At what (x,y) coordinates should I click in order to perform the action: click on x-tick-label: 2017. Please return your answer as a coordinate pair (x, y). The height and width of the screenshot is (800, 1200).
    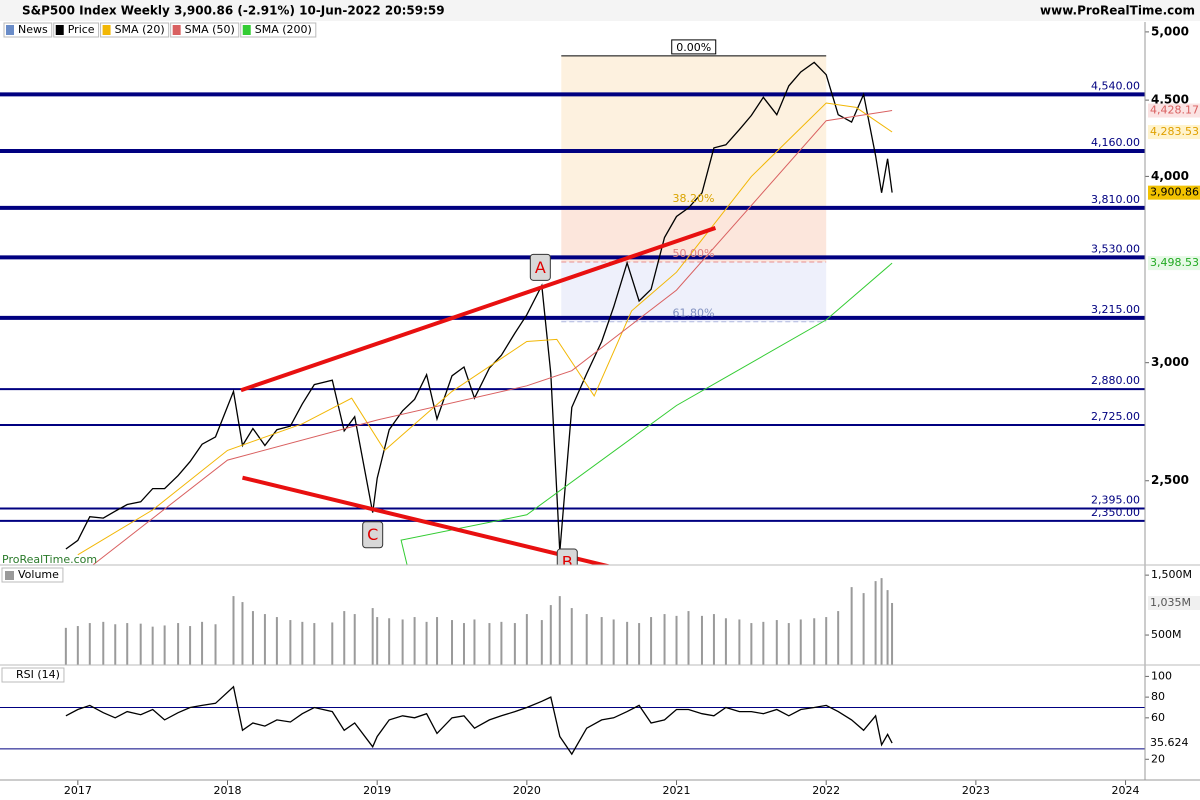
    Looking at the image, I should click on (78, 790).